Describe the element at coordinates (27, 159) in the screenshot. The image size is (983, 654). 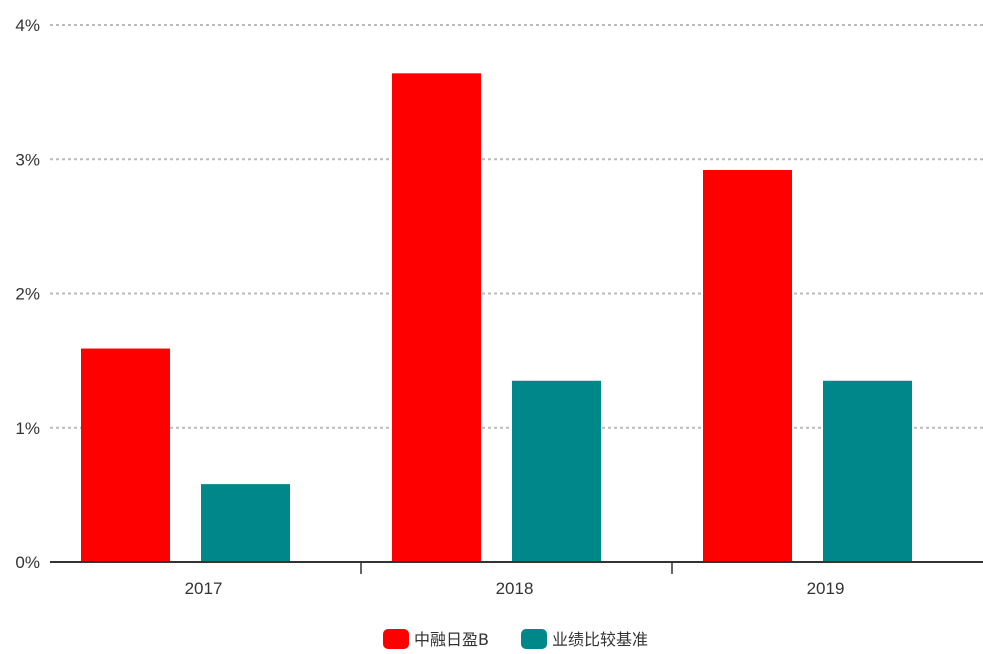
I see `y-tick-label: 3%` at that location.